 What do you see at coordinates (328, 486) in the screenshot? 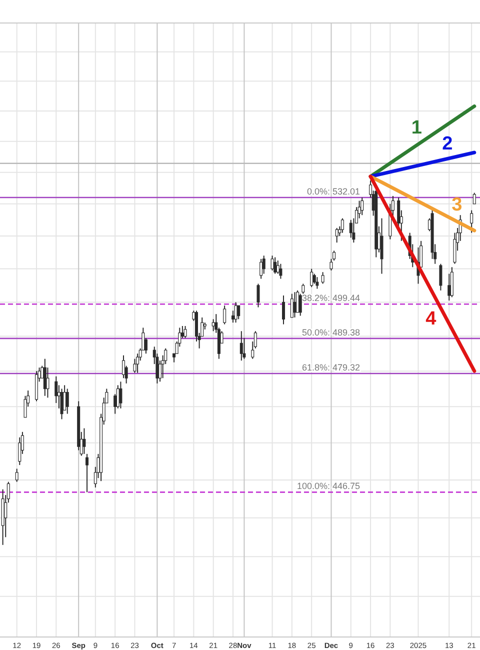
I see `ref-line-label: 100.0%: 446.75` at bounding box center [328, 486].